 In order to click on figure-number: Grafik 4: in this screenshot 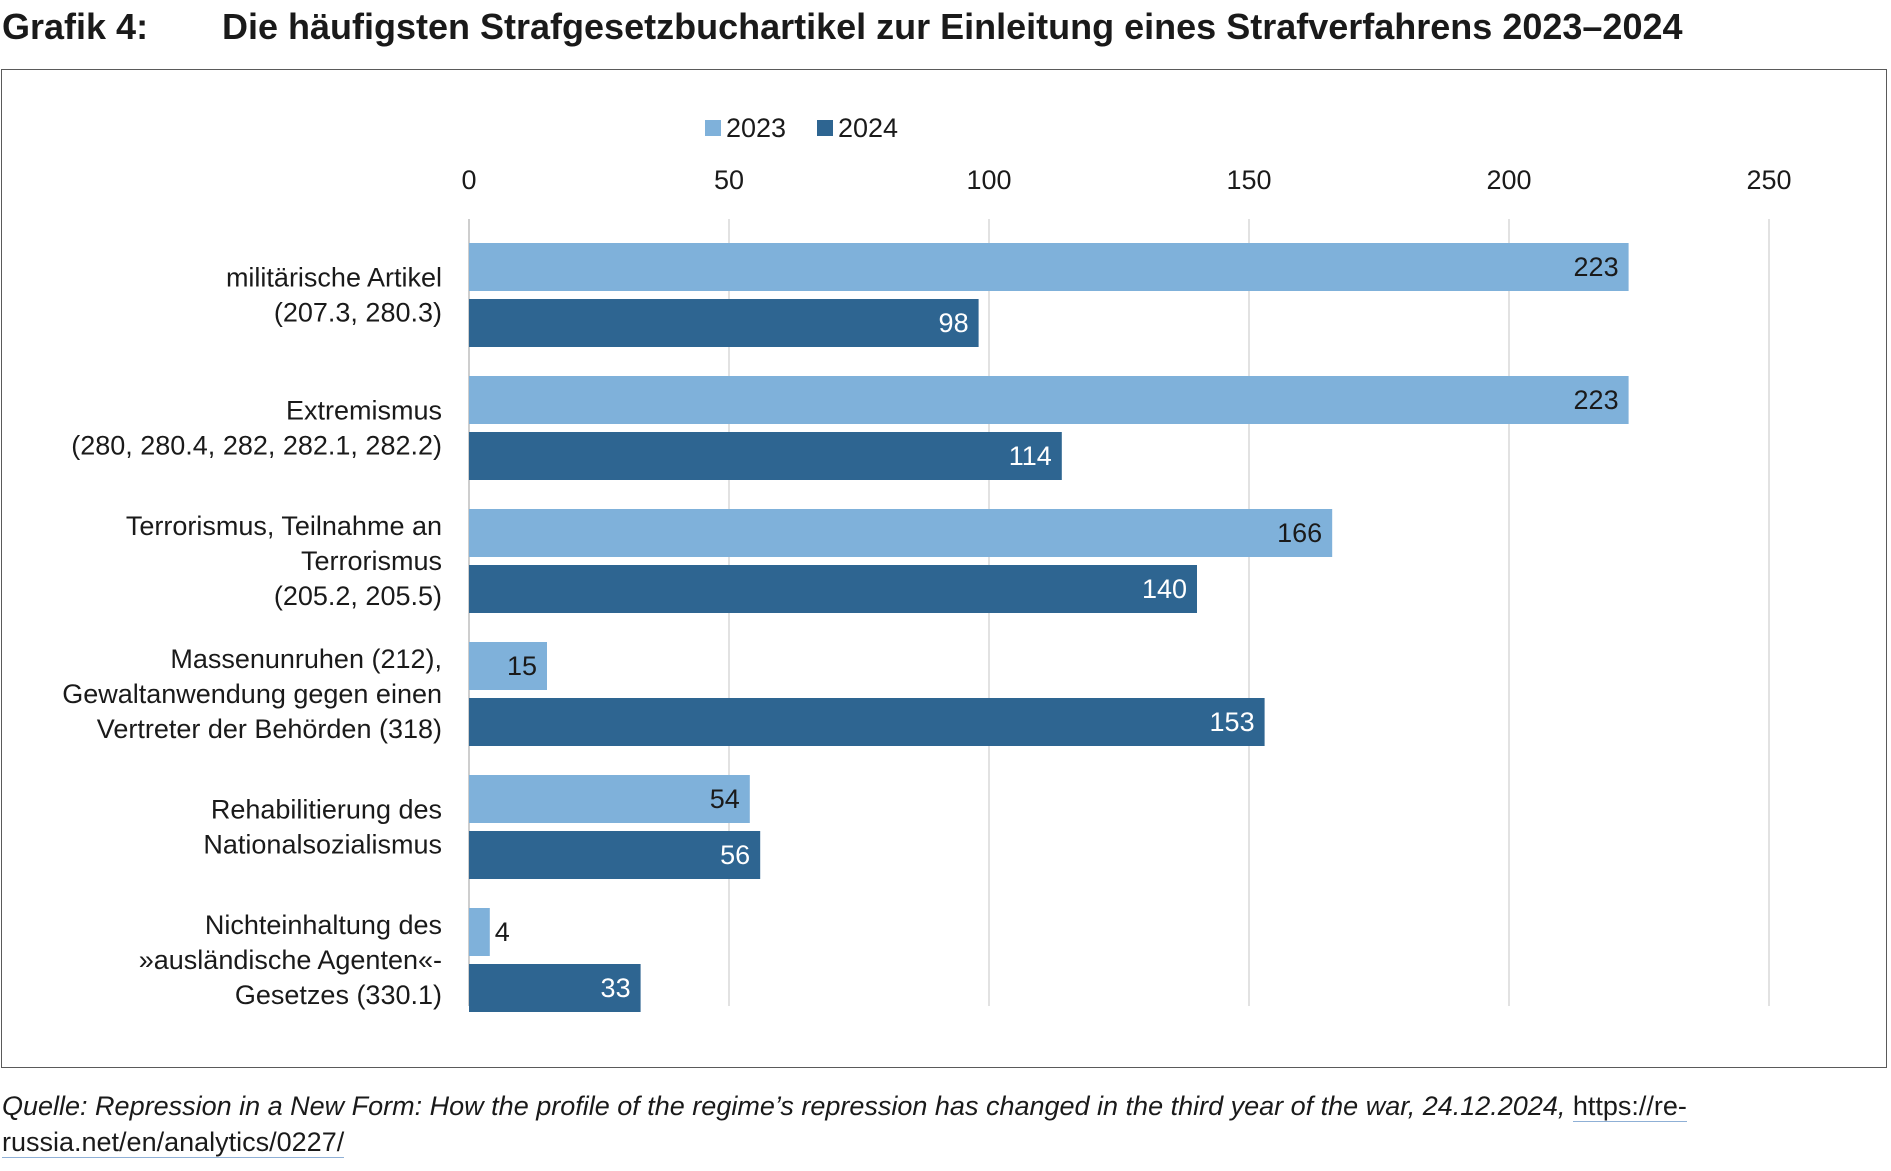, I will do `click(75, 26)`.